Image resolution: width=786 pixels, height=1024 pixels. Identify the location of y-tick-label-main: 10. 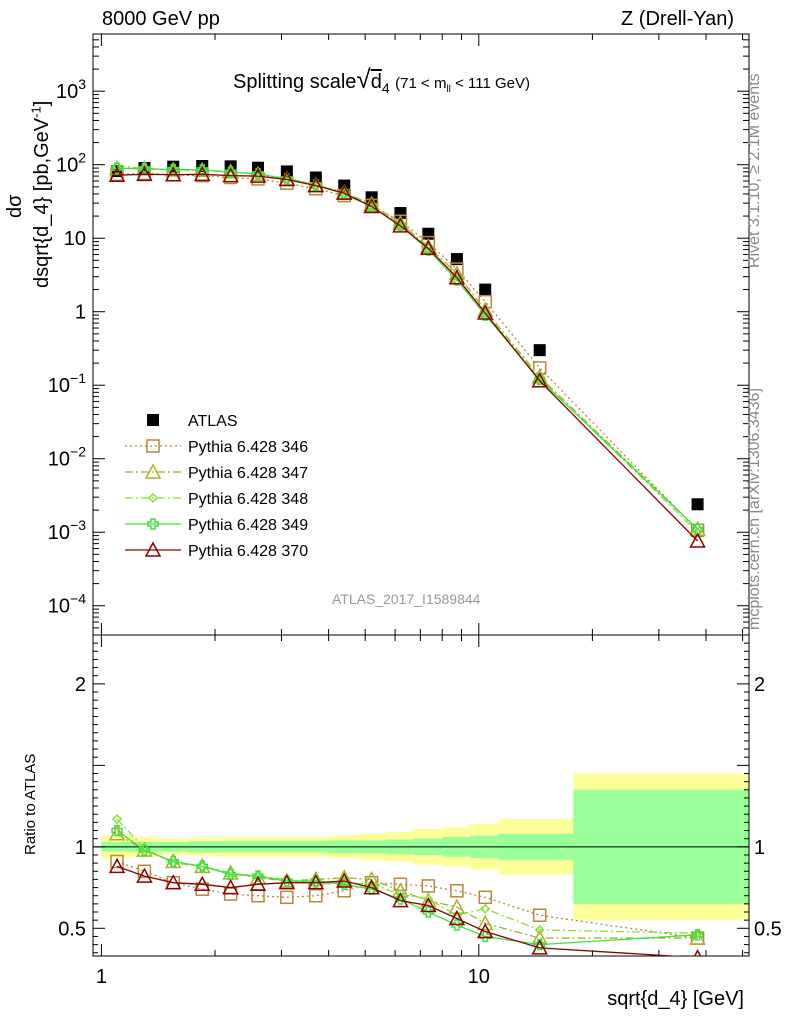
(75, 239).